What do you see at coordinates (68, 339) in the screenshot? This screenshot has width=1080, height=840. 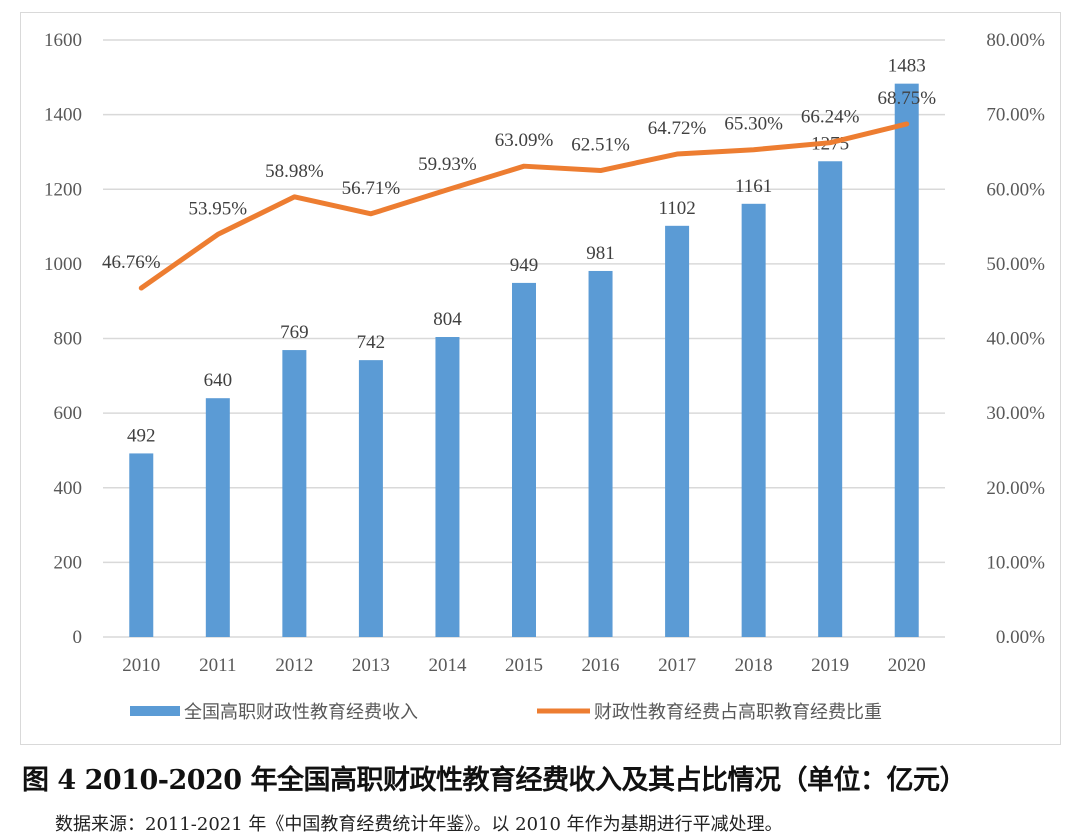 I see `y-left-tick-label: 800` at bounding box center [68, 339].